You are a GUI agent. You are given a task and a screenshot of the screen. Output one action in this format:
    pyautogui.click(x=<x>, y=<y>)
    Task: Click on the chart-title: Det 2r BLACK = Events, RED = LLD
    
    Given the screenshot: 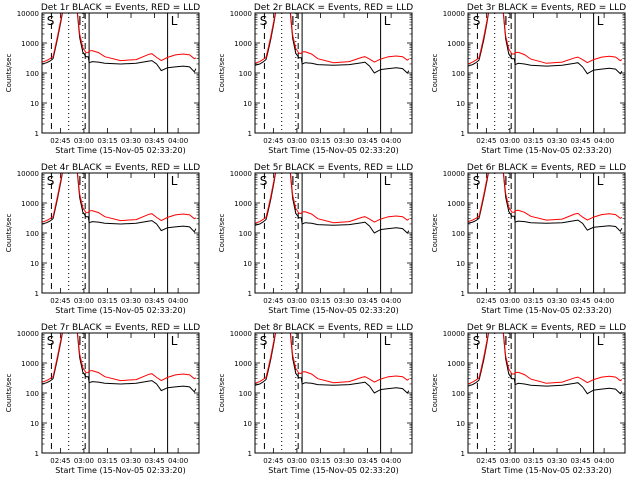 What is the action you would take?
    pyautogui.click(x=333, y=8)
    